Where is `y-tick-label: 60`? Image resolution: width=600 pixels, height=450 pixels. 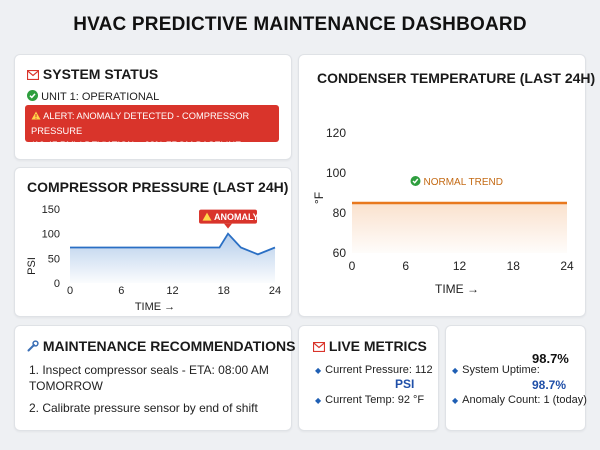
y-tick-label: 60 is located at coordinates (340, 253).